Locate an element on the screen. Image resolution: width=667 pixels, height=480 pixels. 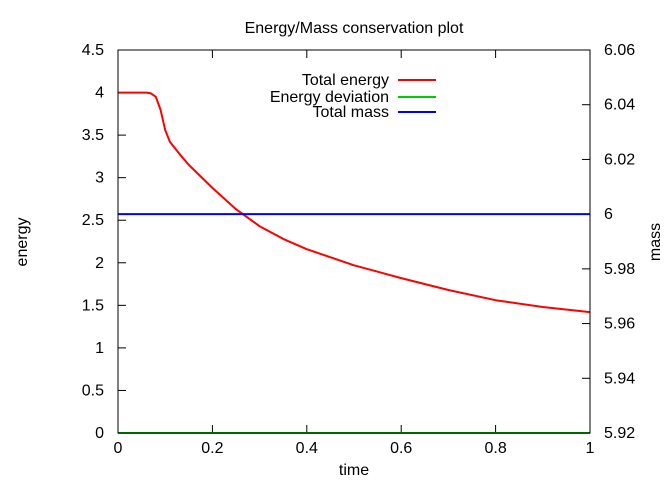
chart-title: Energy/Mass conservation plot is located at coordinates (354, 28).